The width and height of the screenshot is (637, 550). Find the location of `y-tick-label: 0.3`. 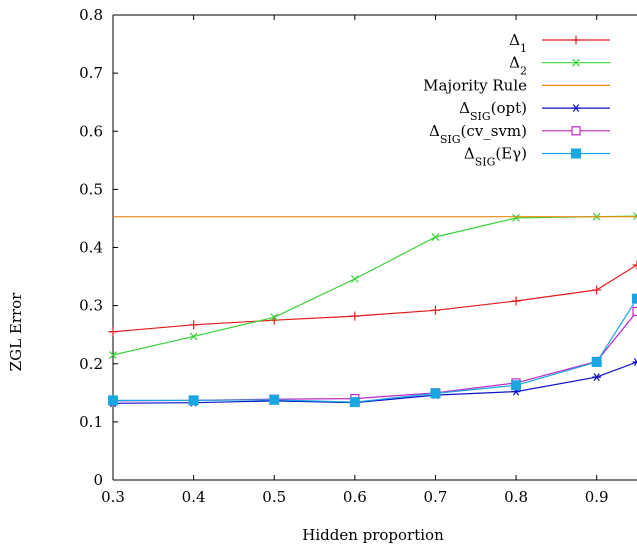

y-tick-label: 0.3 is located at coordinates (91, 306).